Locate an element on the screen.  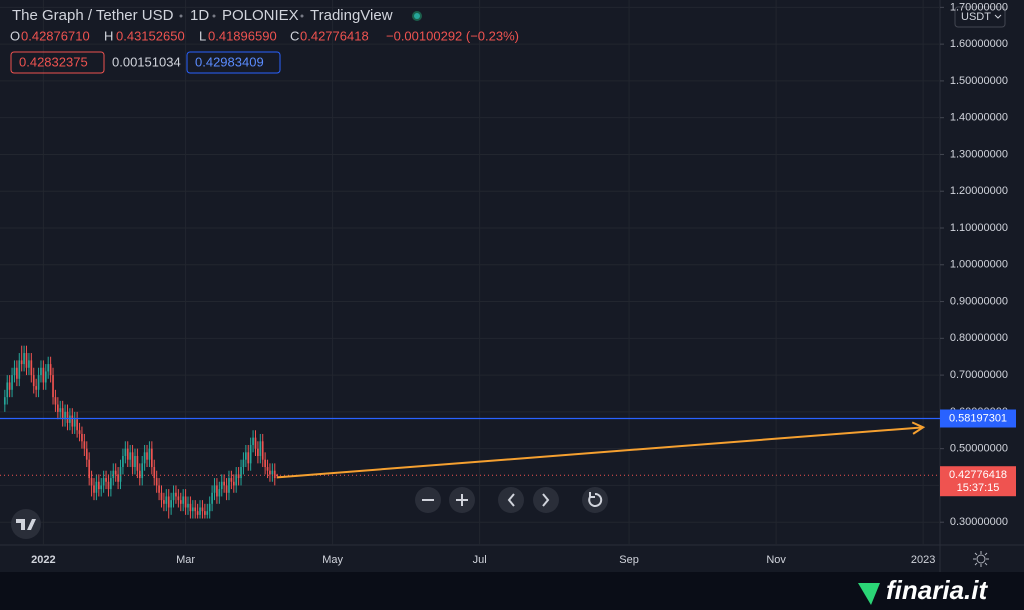
ohlc-label: O is located at coordinates (15, 35).